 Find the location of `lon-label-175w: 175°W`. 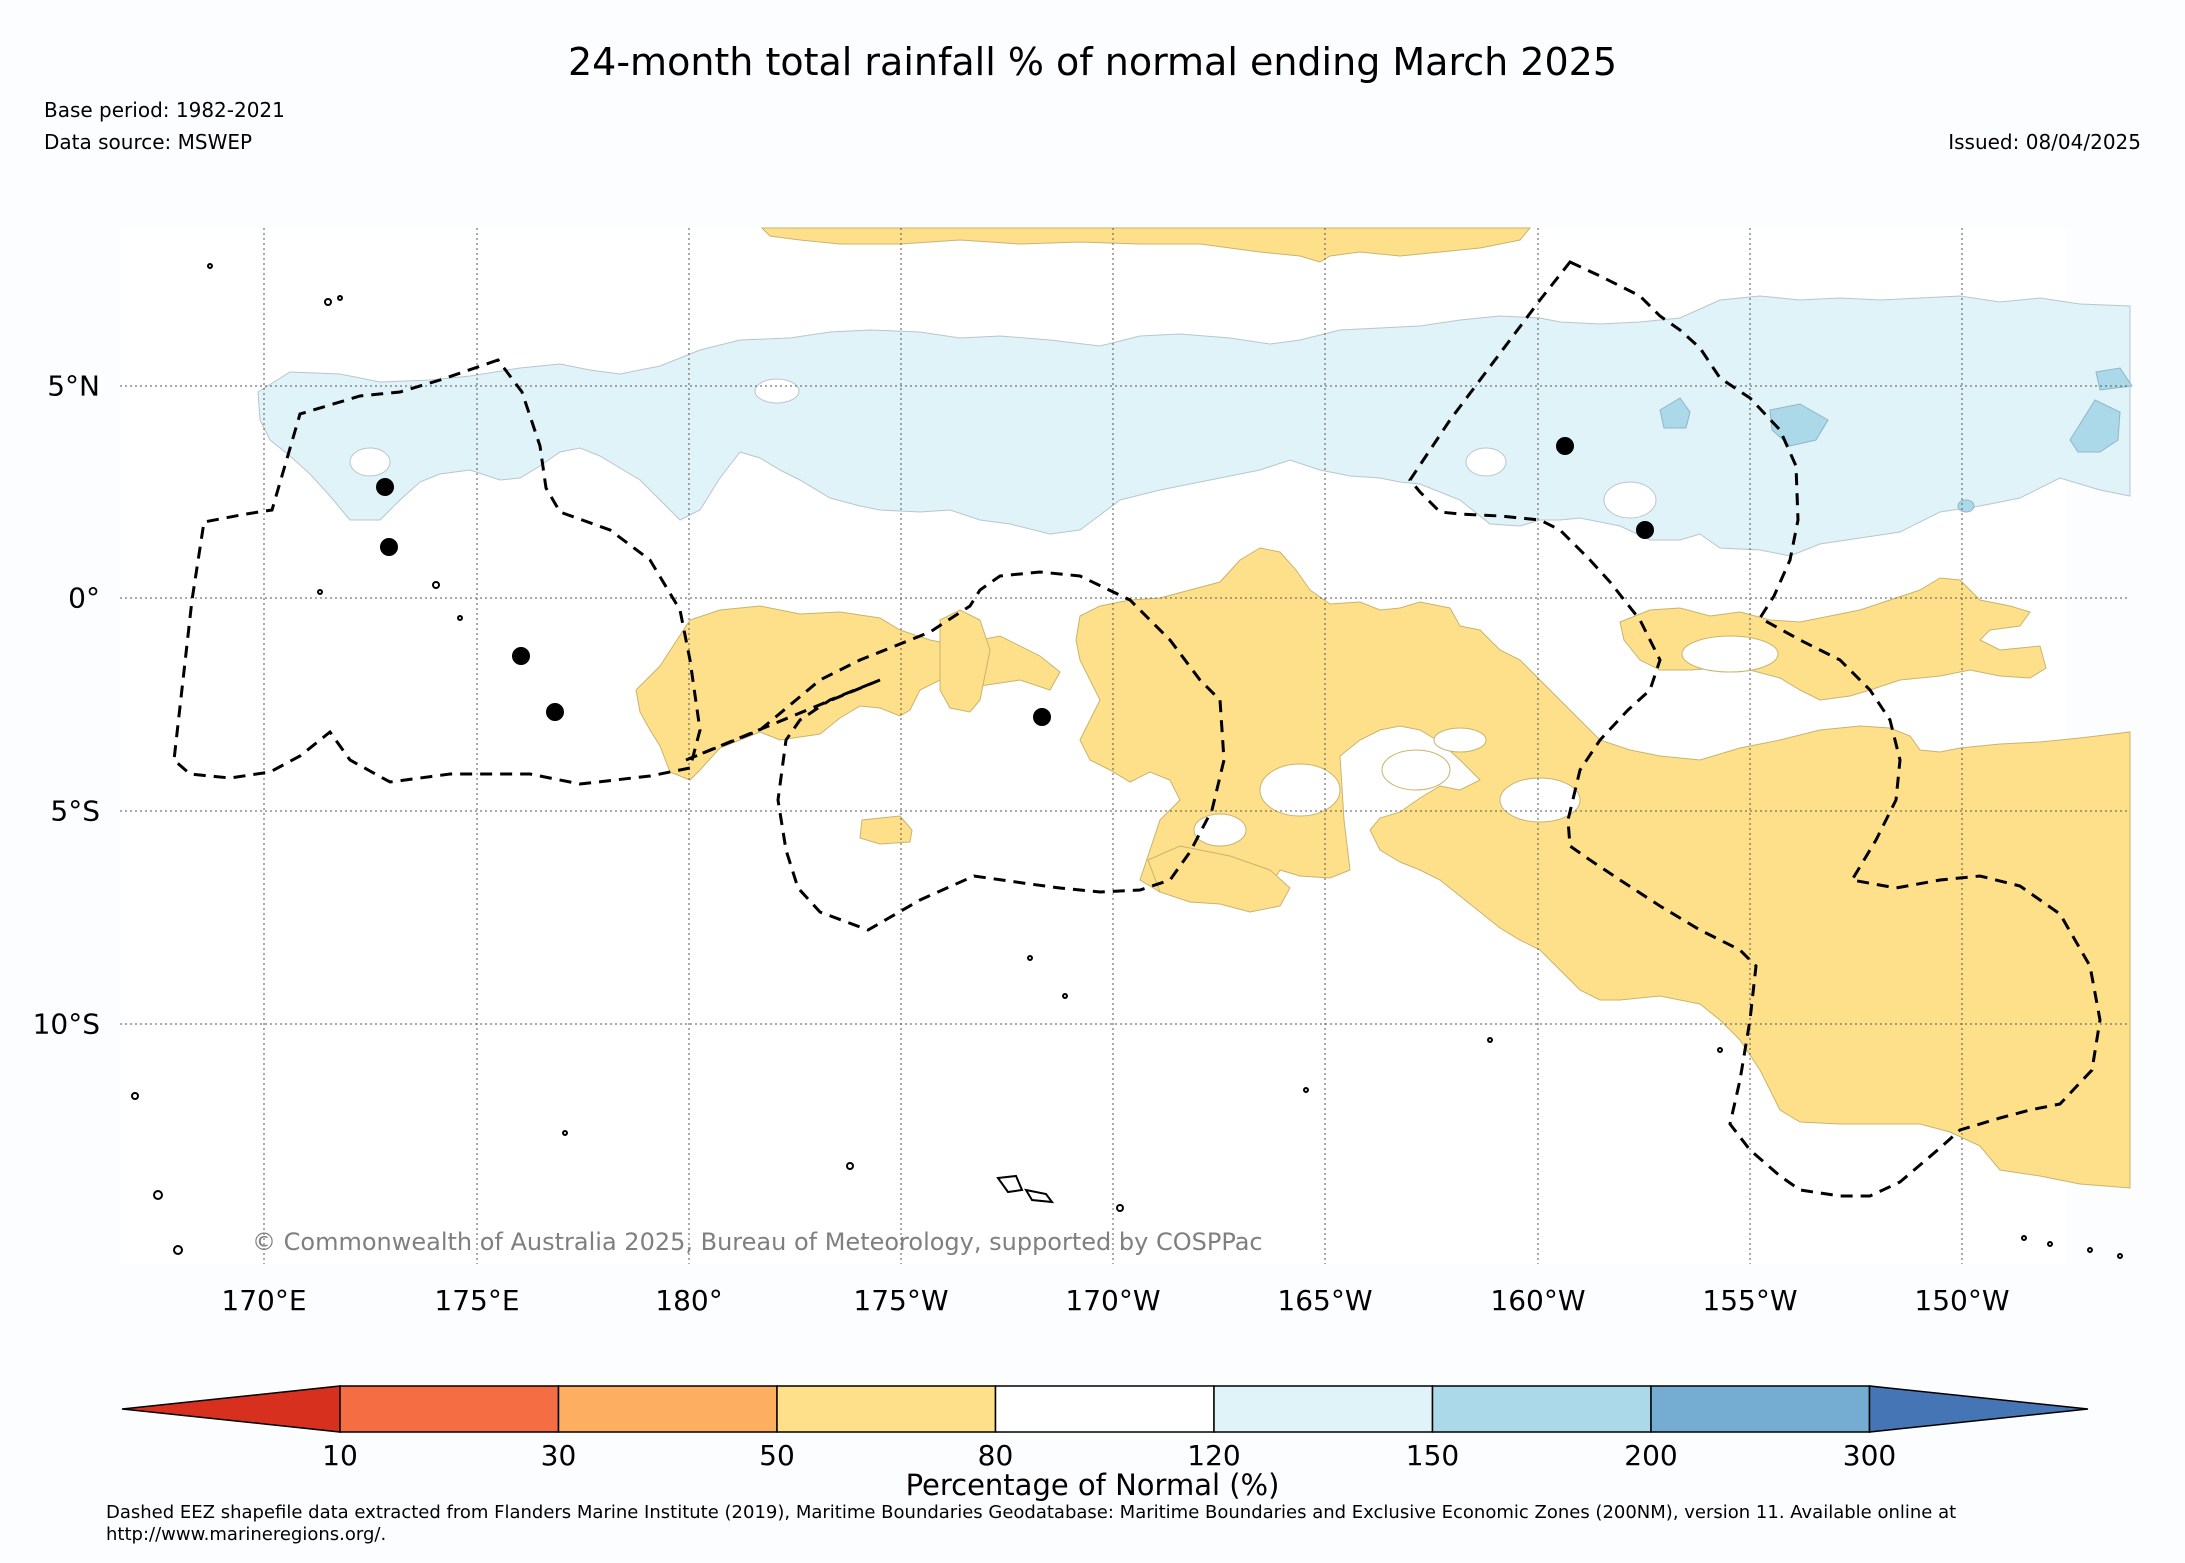

lon-label-175w: 175°W is located at coordinates (901, 1300).